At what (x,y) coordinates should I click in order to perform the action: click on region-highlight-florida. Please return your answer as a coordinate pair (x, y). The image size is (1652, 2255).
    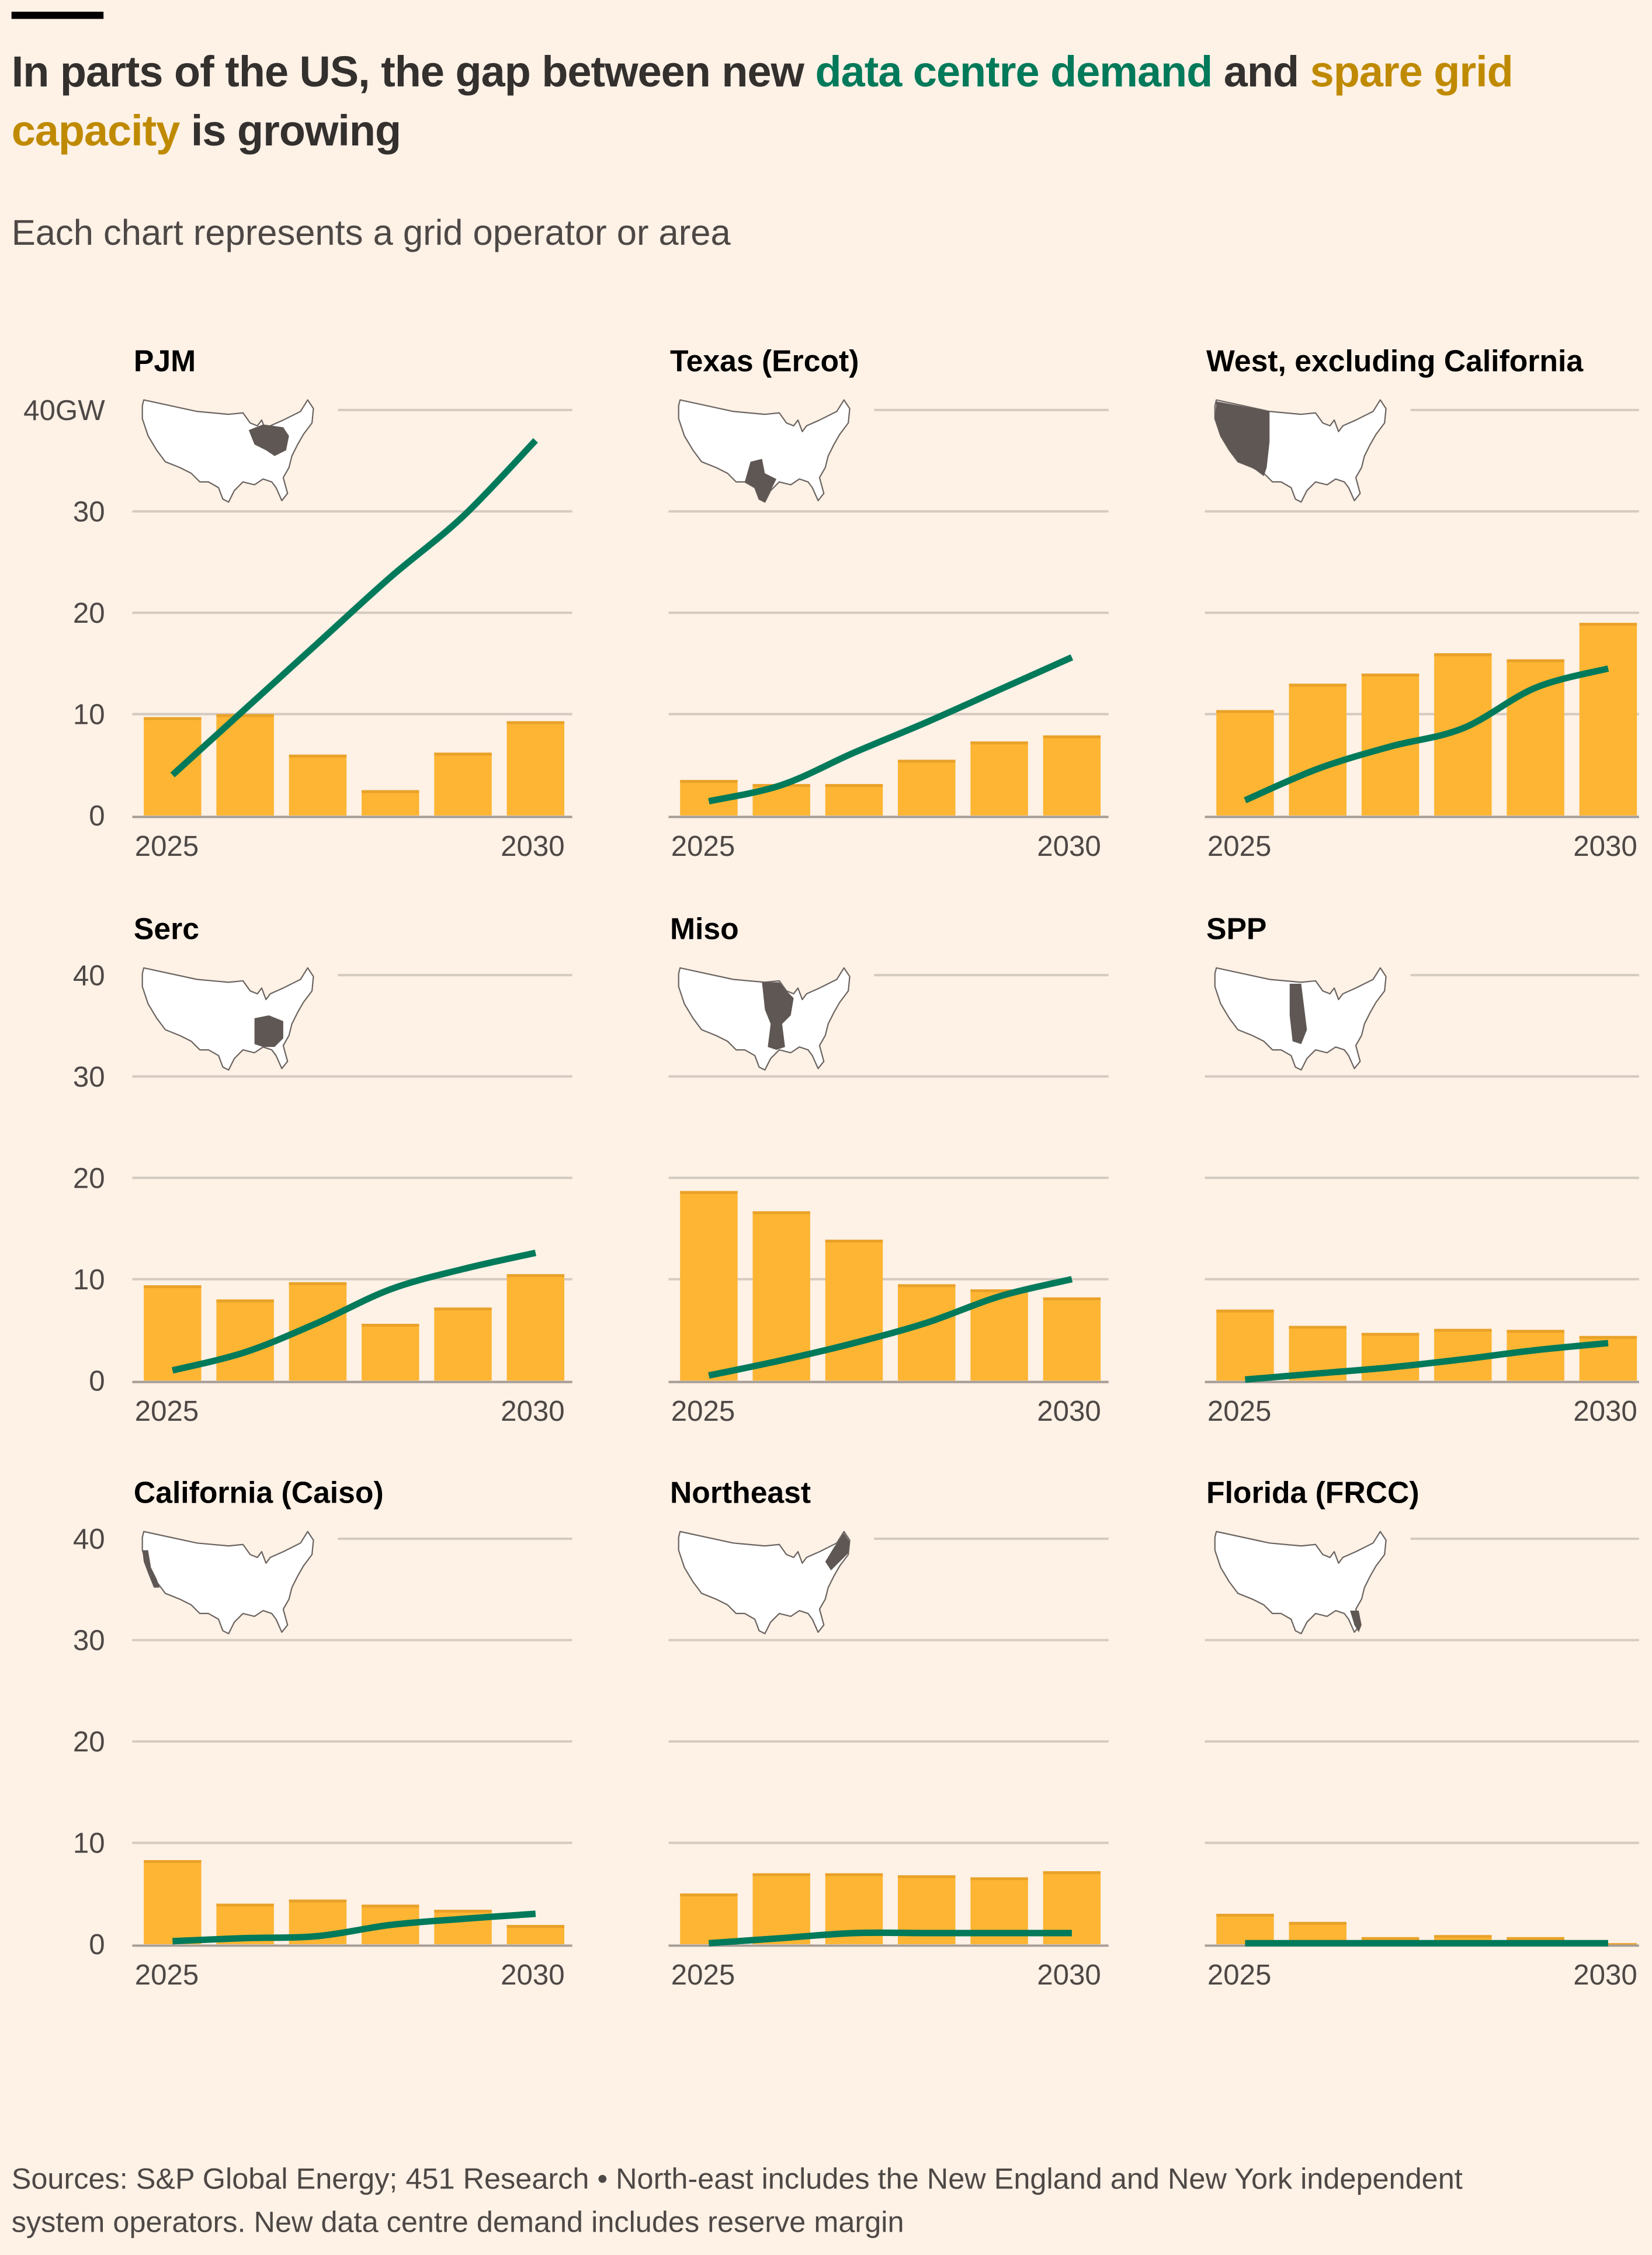
    Looking at the image, I should click on (1356, 1621).